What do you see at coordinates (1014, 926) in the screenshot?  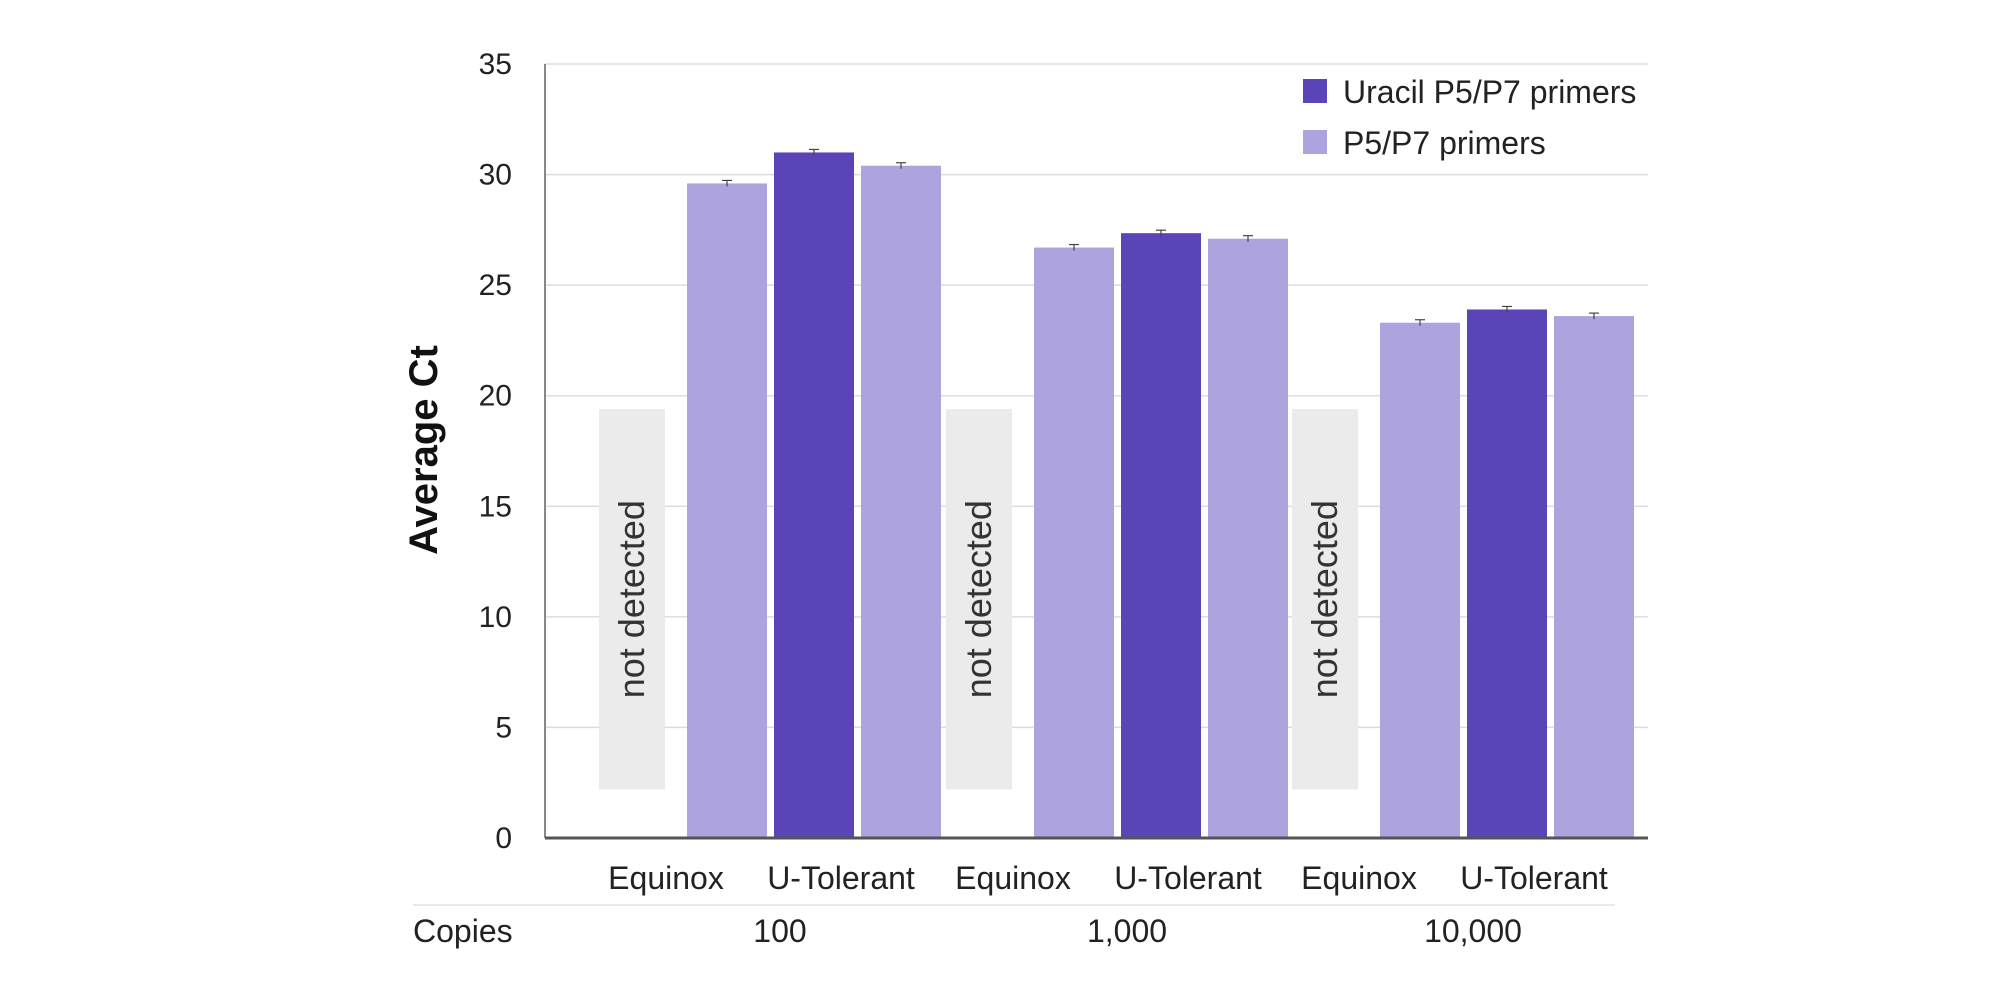 I see `group-labels: 100 1,000 10,000` at bounding box center [1014, 926].